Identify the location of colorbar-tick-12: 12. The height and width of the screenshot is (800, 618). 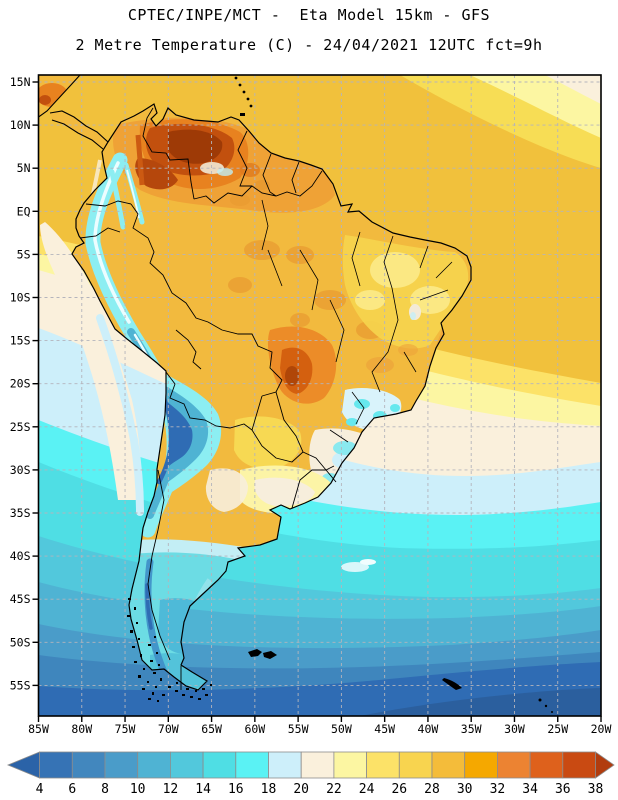
(171, 789).